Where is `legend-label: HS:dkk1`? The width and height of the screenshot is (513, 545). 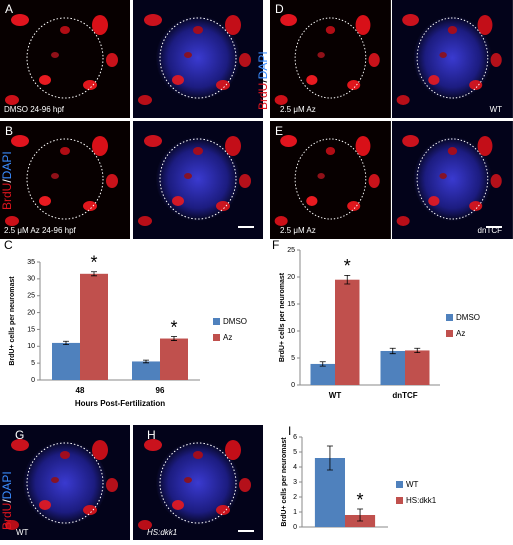 legend-label: HS:dkk1 is located at coordinates (421, 500).